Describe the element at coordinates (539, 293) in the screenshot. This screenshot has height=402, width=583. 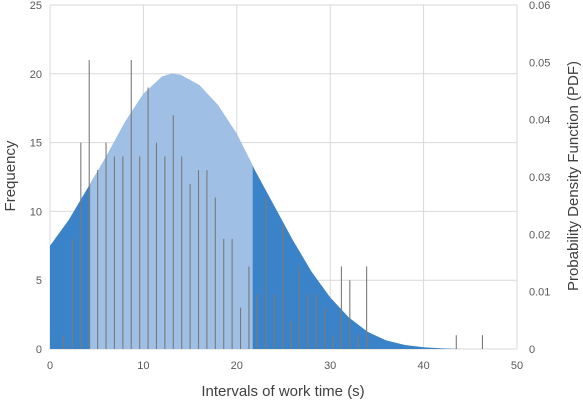
I see `y2-tick-label: 0.01` at that location.